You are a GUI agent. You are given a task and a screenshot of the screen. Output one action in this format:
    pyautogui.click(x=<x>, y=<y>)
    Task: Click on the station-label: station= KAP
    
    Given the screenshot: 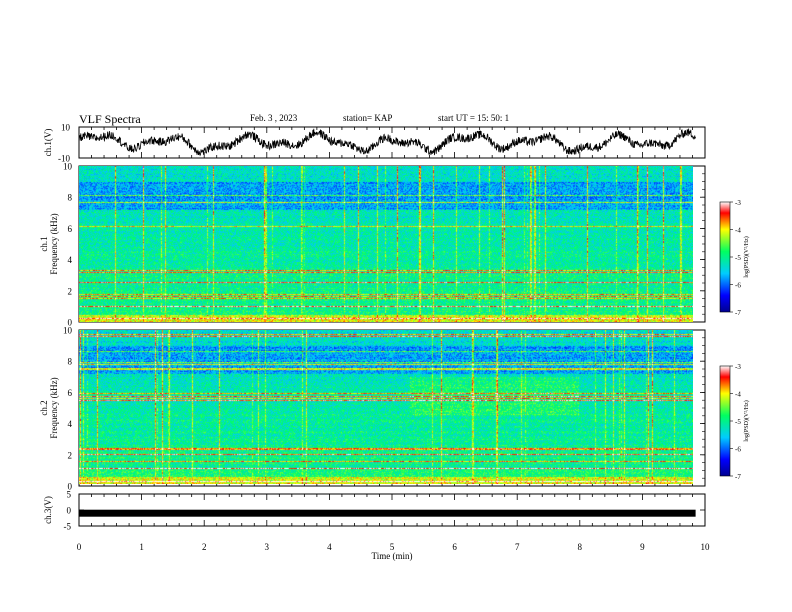 What is the action you would take?
    pyautogui.click(x=368, y=118)
    